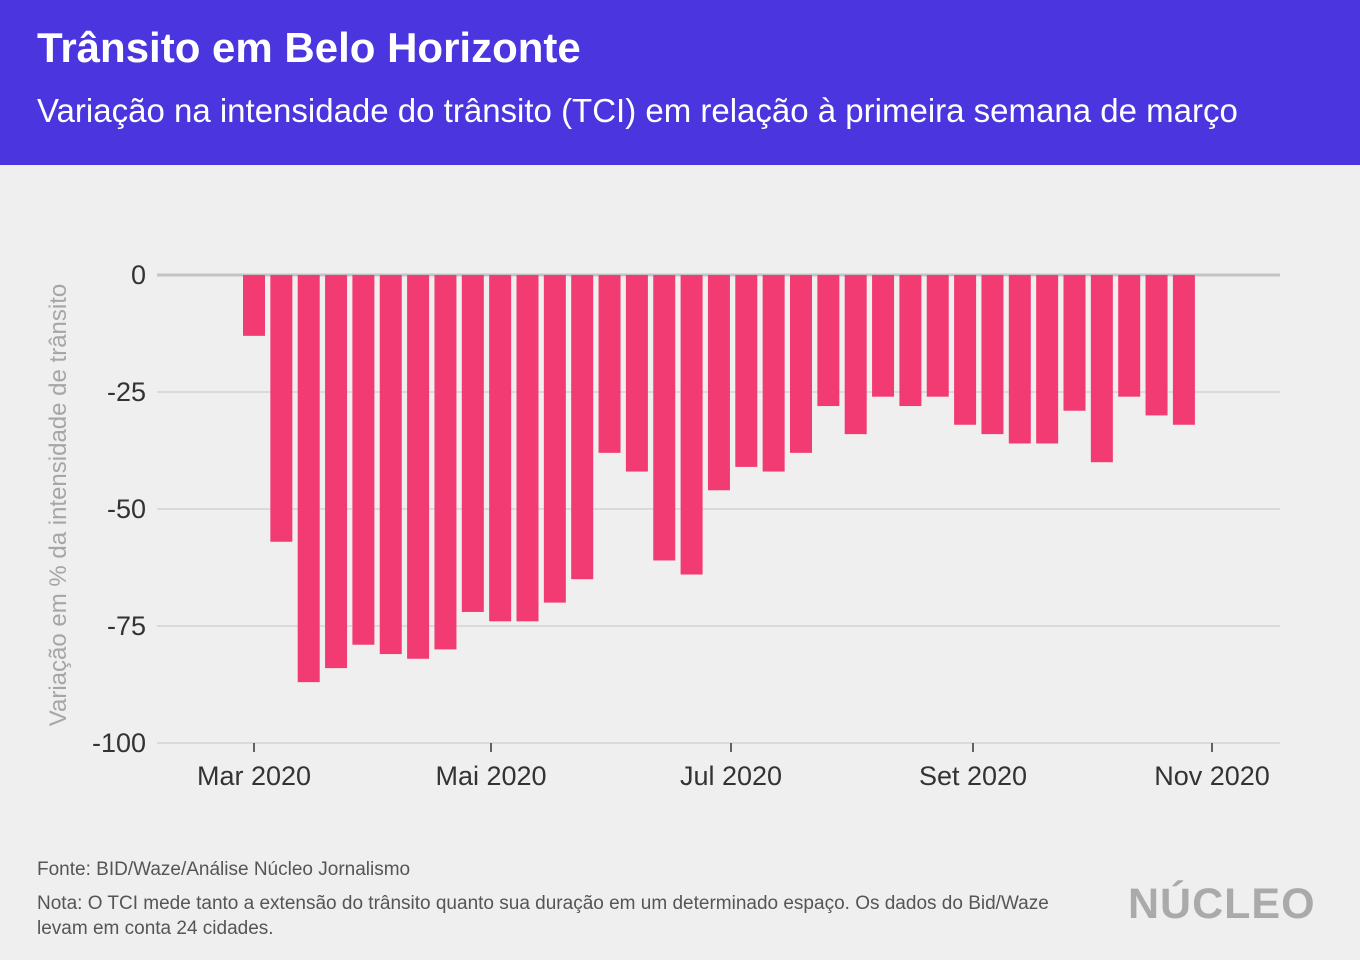 The width and height of the screenshot is (1360, 960). I want to click on x-tick-label: Jul 2020, so click(731, 776).